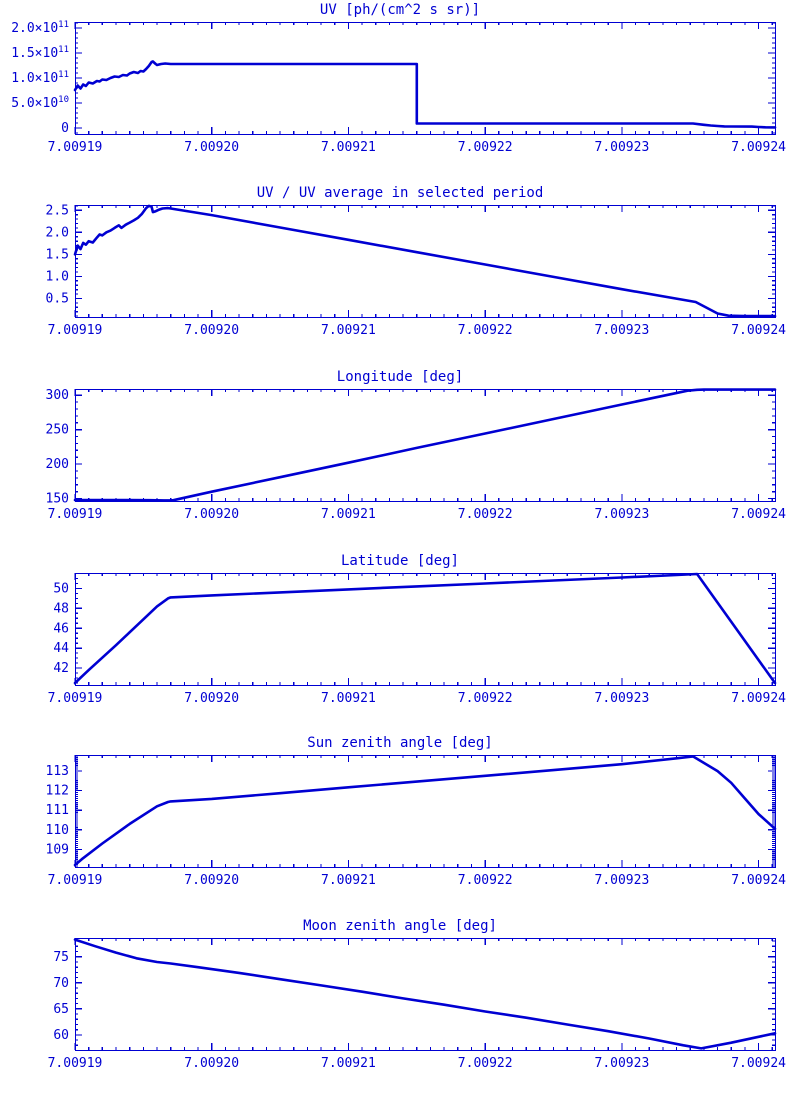 This screenshot has height=1100, width=800. Describe the element at coordinates (400, 10) in the screenshot. I see `chart-title-uv: UV [ph/(cm^2 s sr)]` at that location.